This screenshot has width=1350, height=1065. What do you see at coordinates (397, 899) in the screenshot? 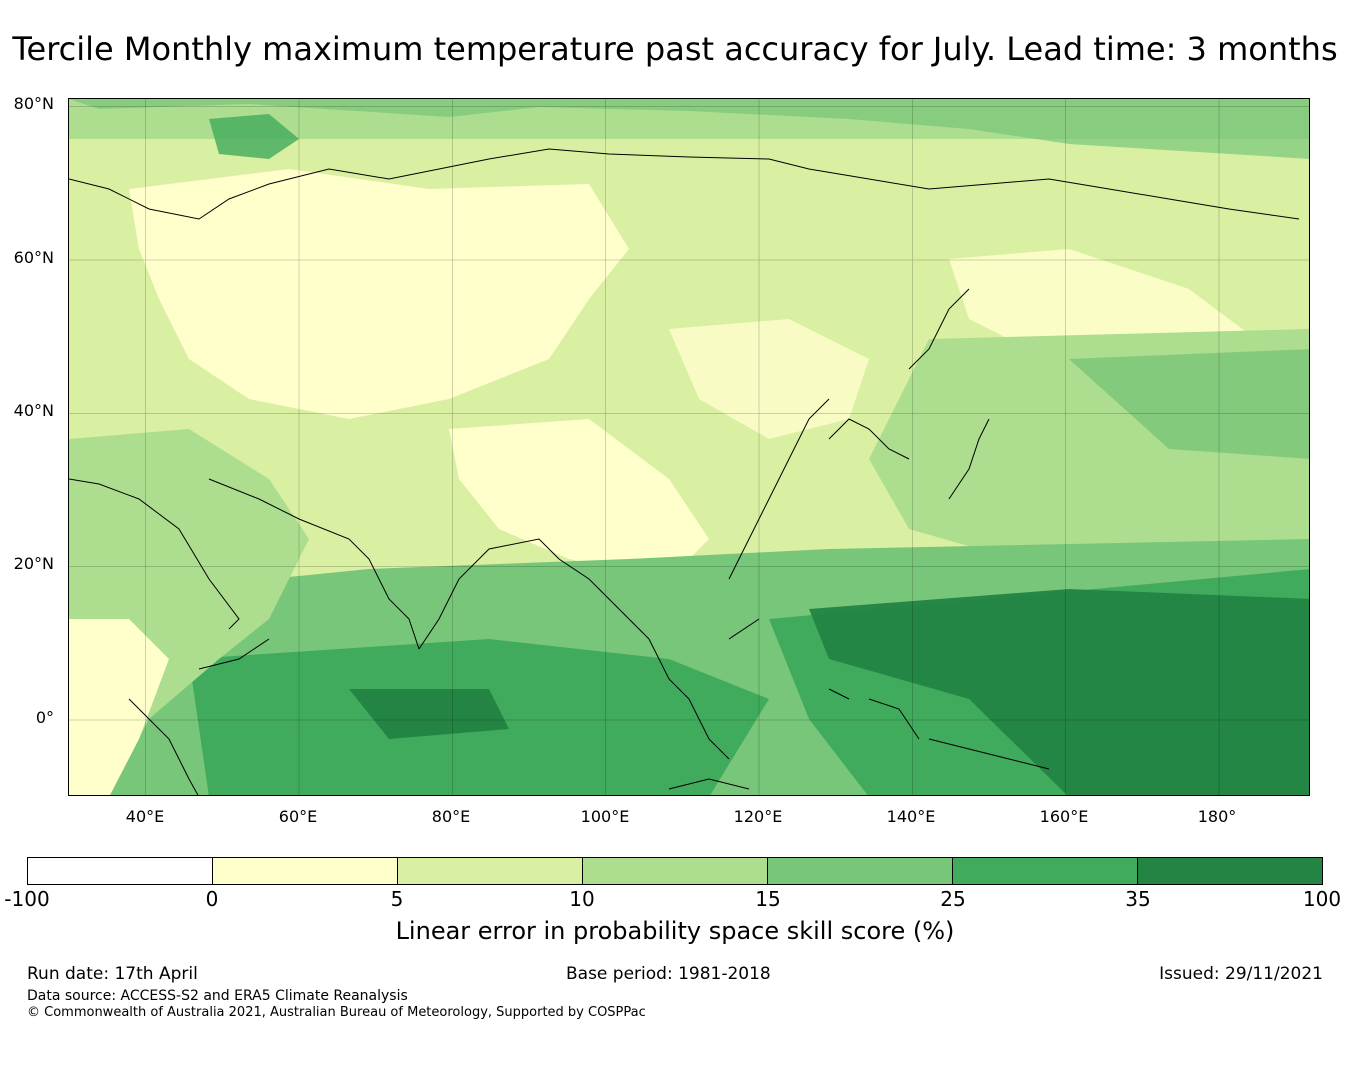
I see `colorbar-tick-5: 5` at bounding box center [397, 899].